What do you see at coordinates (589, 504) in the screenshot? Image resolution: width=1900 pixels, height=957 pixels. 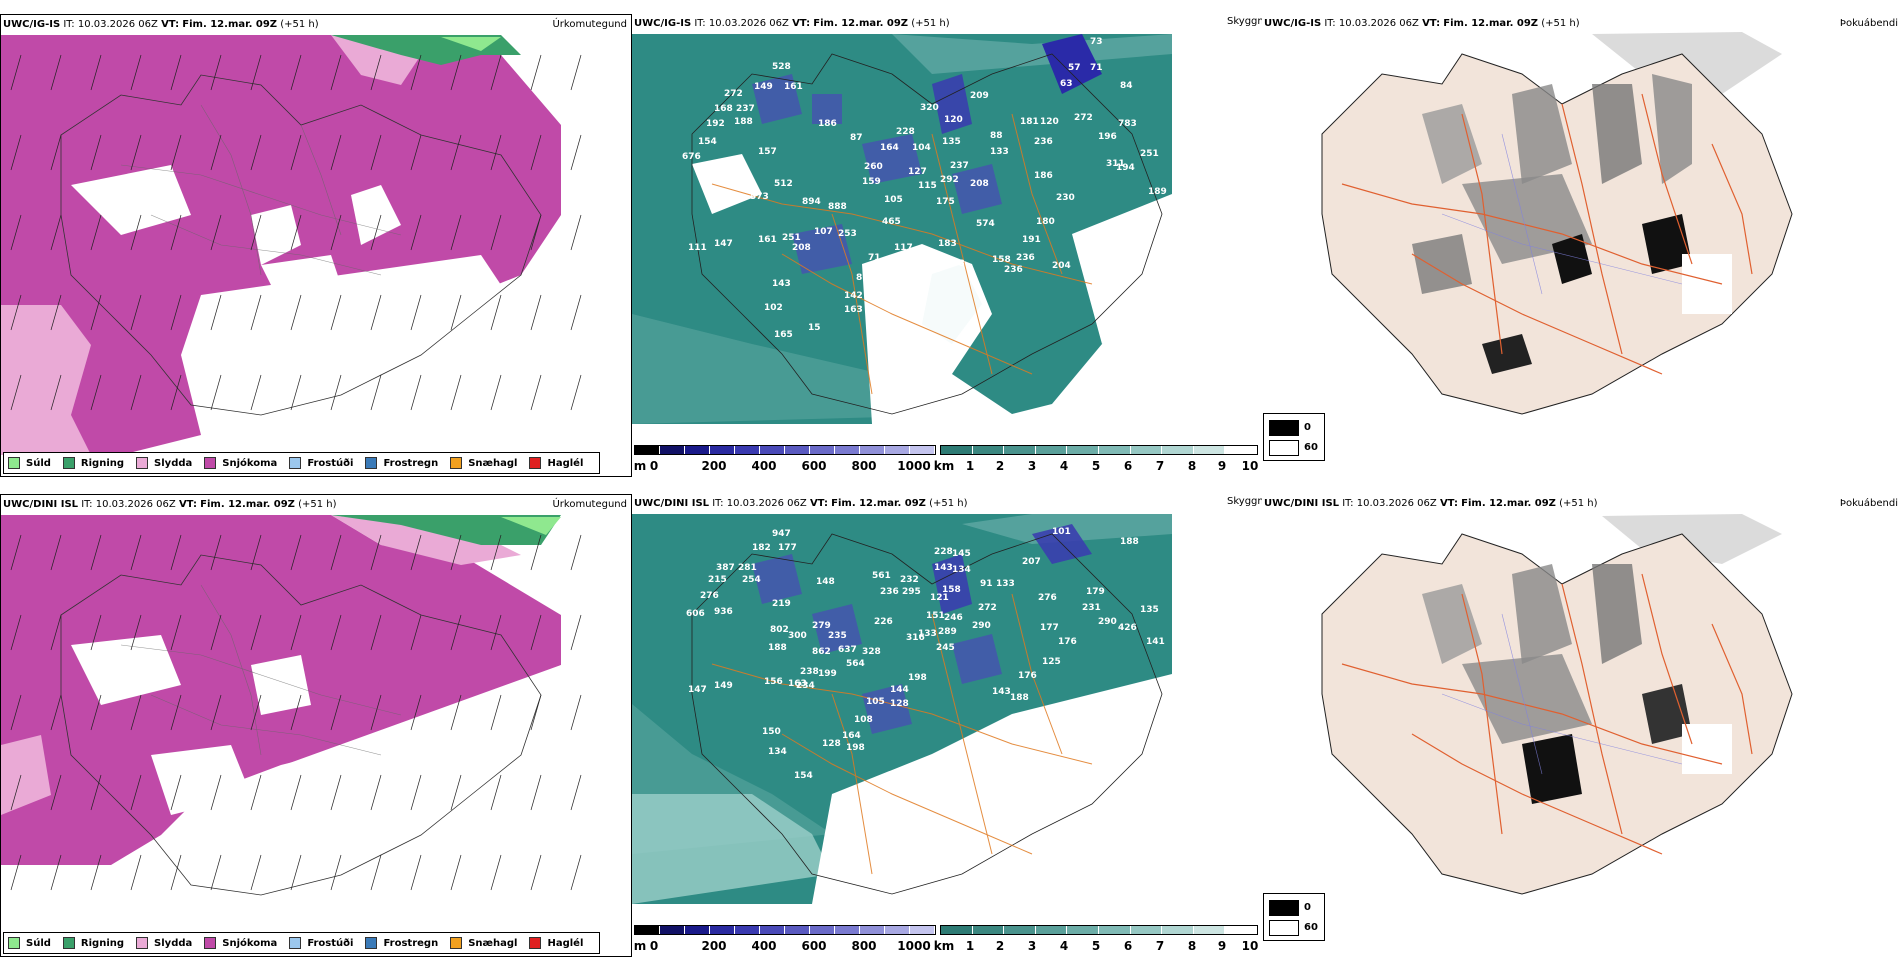 I see `precip-title: Úrkomutegund` at bounding box center [589, 504].